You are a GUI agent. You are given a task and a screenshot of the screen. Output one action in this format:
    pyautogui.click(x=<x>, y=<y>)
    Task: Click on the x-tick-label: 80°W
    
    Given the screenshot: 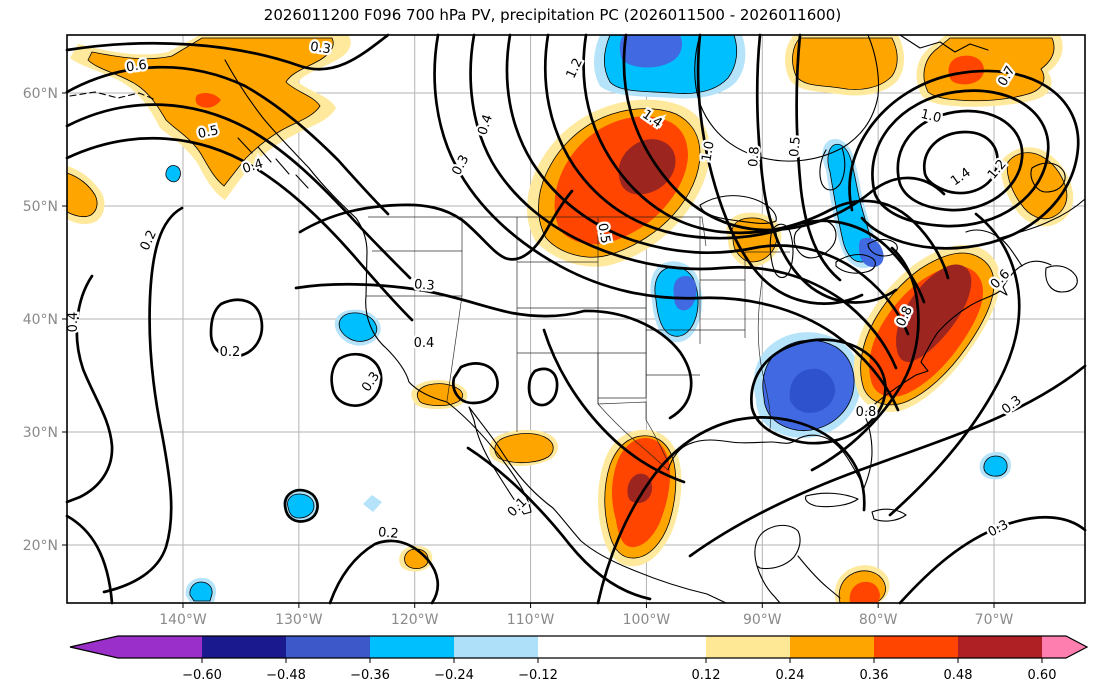 What is the action you would take?
    pyautogui.click(x=878, y=620)
    